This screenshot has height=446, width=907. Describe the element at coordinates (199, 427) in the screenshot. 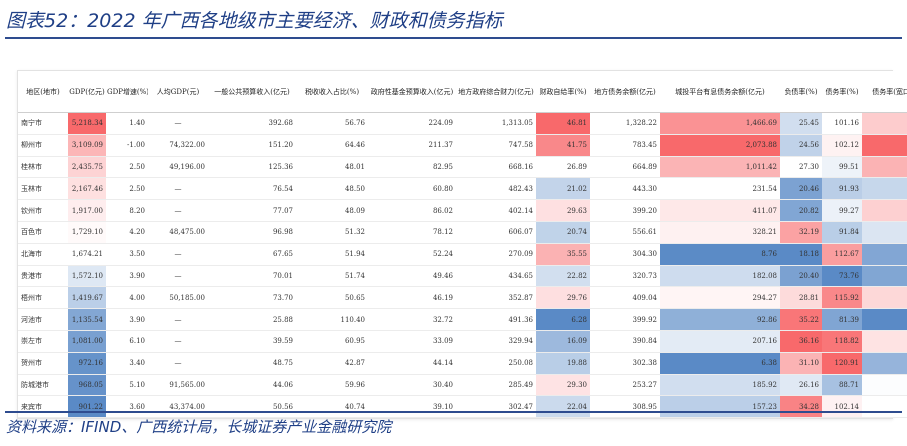

I see `source-note: 资料来源：IFIND、广西统计局，长城证券产业金融研究院` at that location.